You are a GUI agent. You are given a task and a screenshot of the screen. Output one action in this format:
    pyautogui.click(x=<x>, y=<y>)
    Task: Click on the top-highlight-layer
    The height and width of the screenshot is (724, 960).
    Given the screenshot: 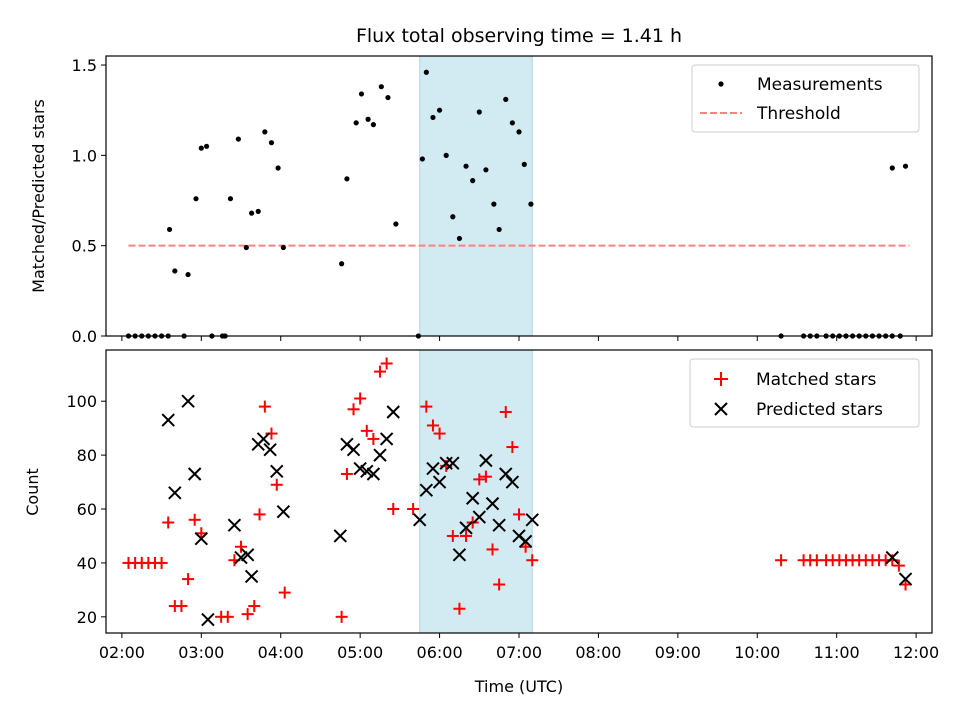 What is the action you would take?
    pyautogui.click(x=476, y=196)
    